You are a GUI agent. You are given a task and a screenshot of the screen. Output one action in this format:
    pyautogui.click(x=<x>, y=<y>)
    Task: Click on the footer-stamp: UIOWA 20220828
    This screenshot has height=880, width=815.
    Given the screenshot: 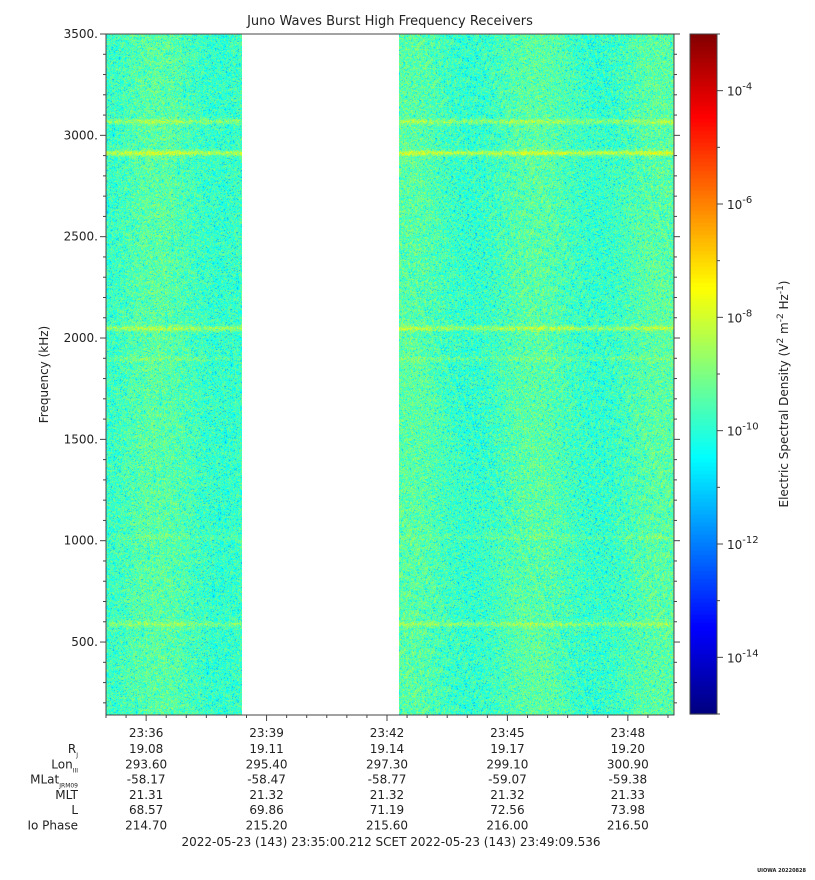 What is the action you would take?
    pyautogui.click(x=781, y=871)
    